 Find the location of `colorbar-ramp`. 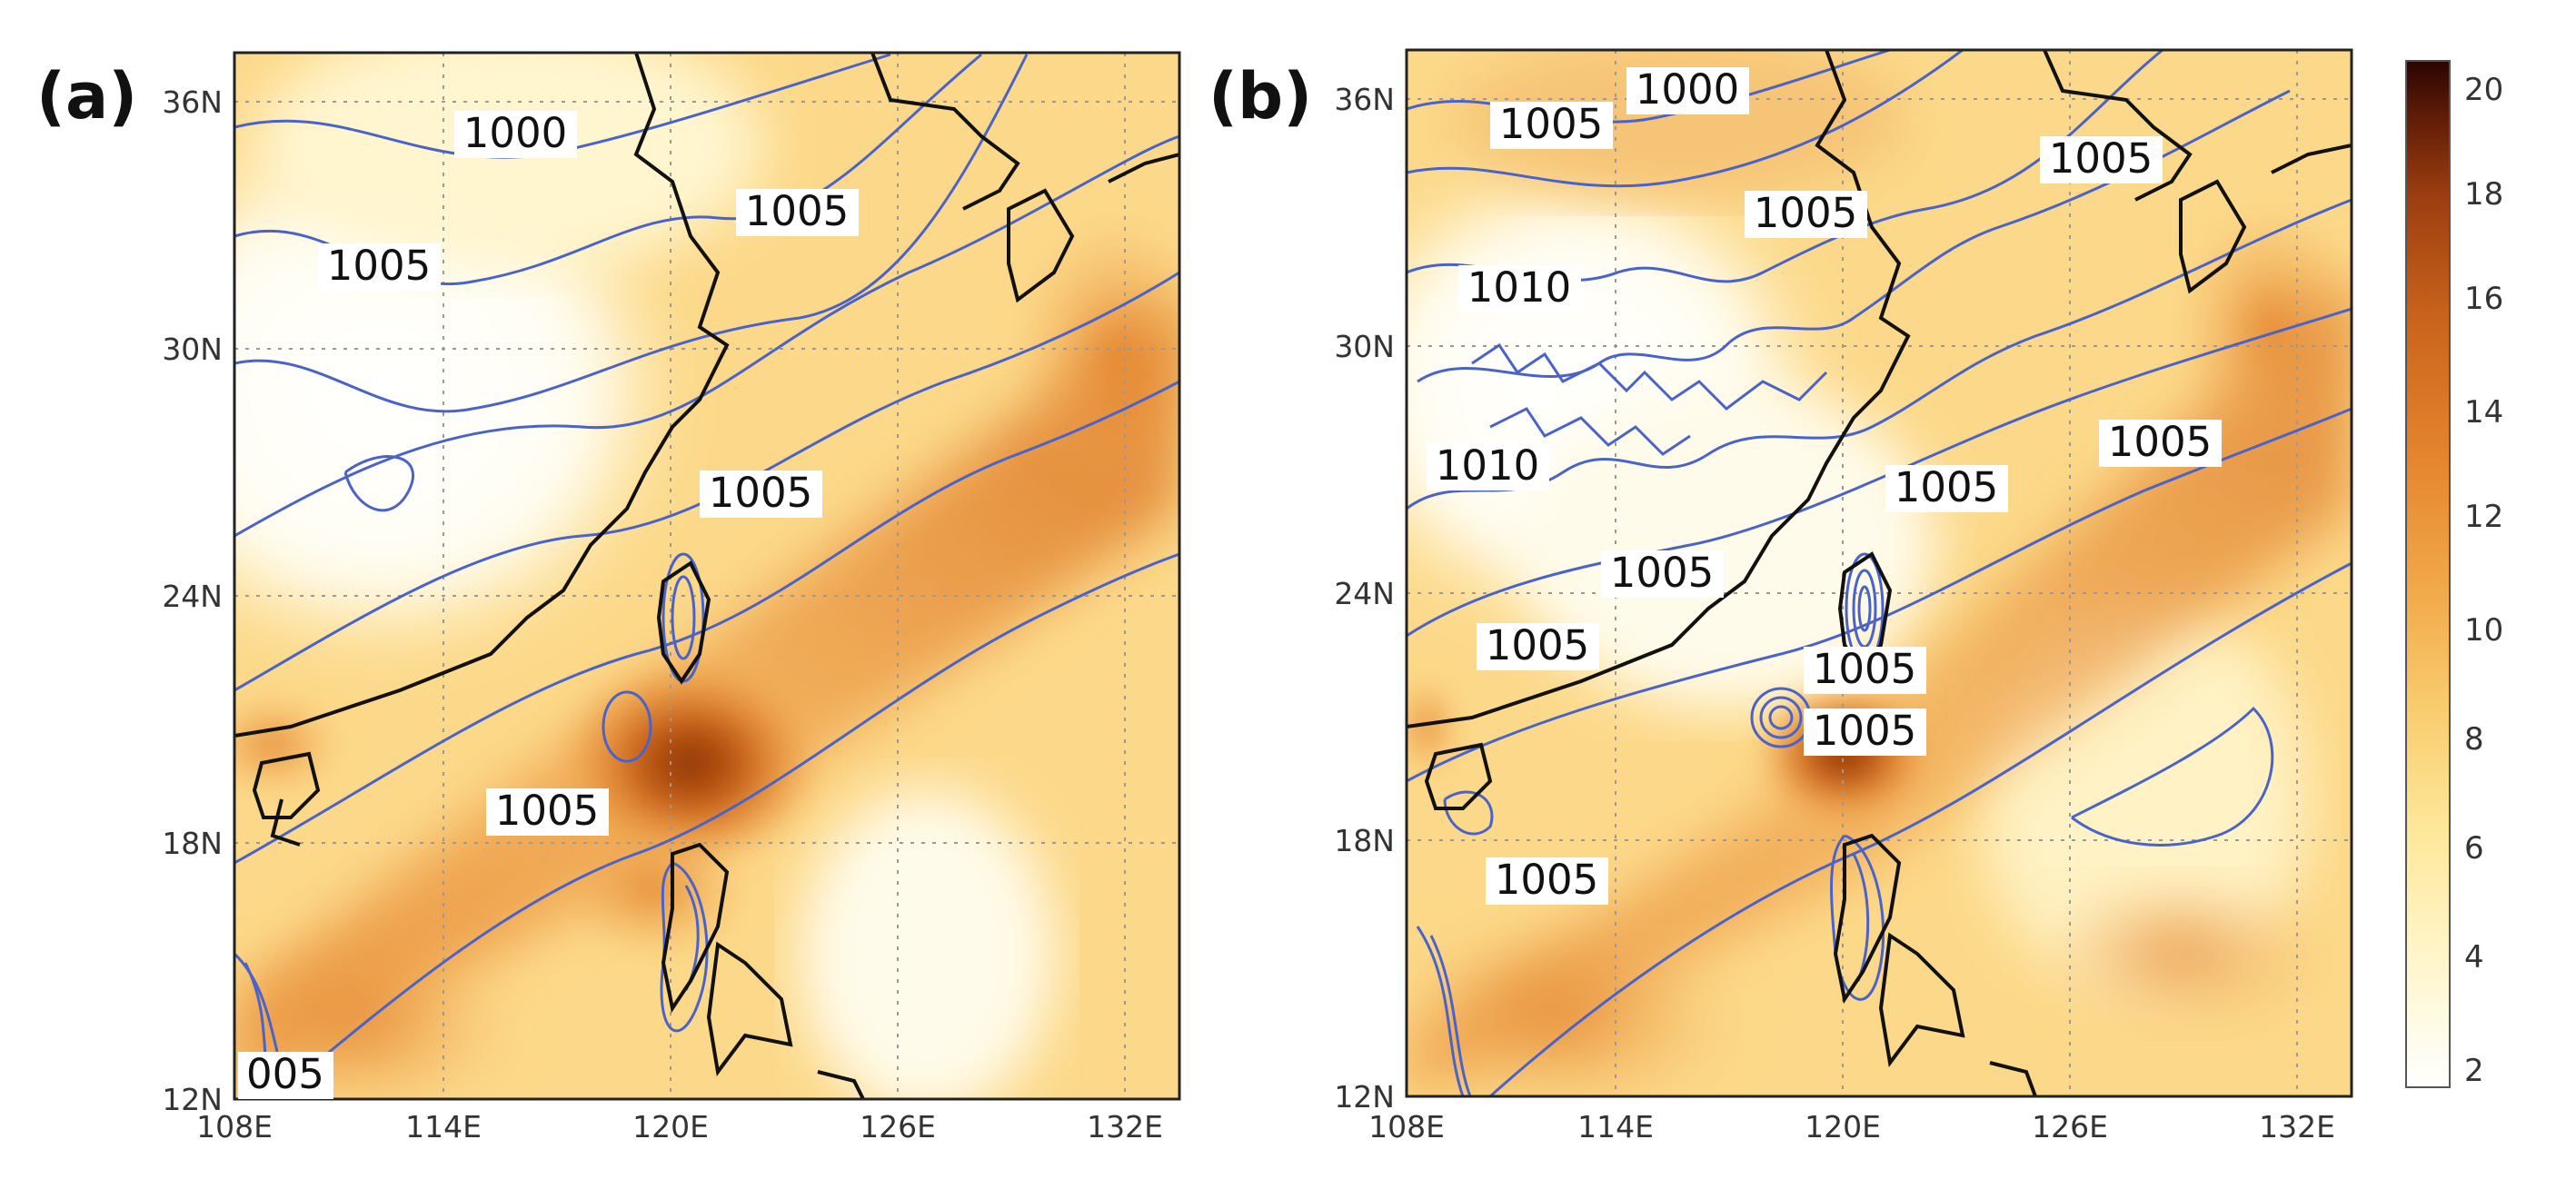

colorbar-ramp is located at coordinates (2428, 574).